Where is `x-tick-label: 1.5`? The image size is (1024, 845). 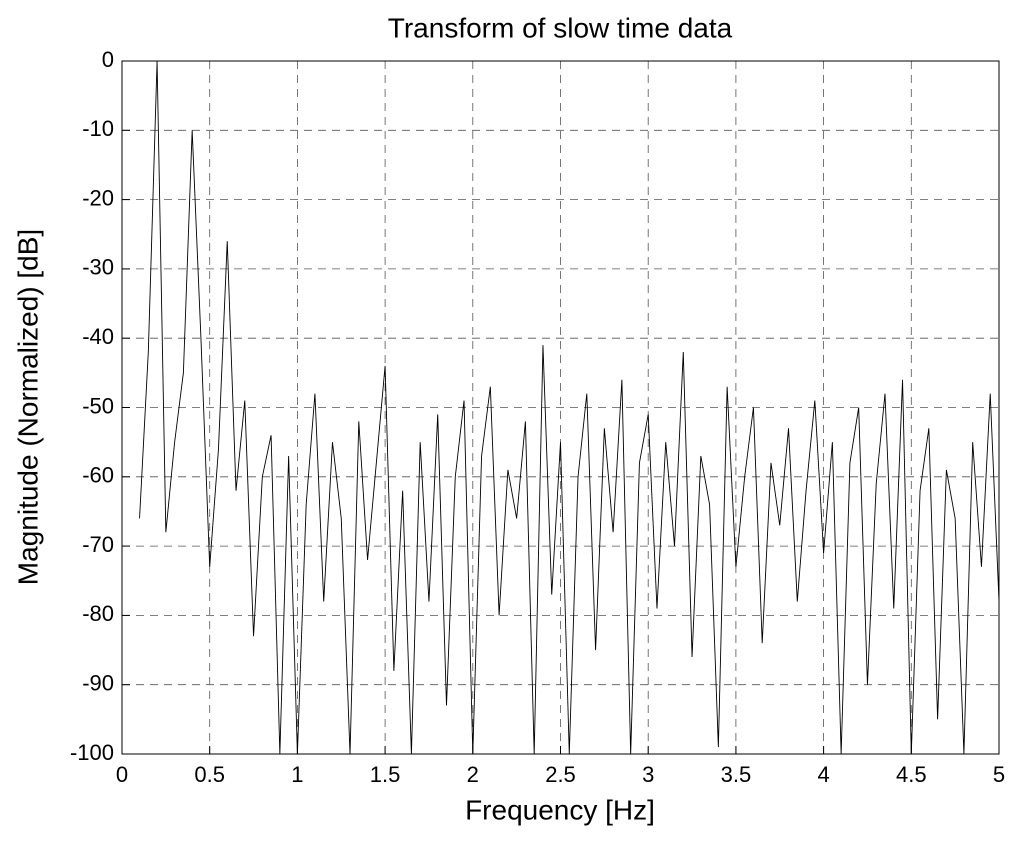
x-tick-label: 1.5 is located at coordinates (385, 774).